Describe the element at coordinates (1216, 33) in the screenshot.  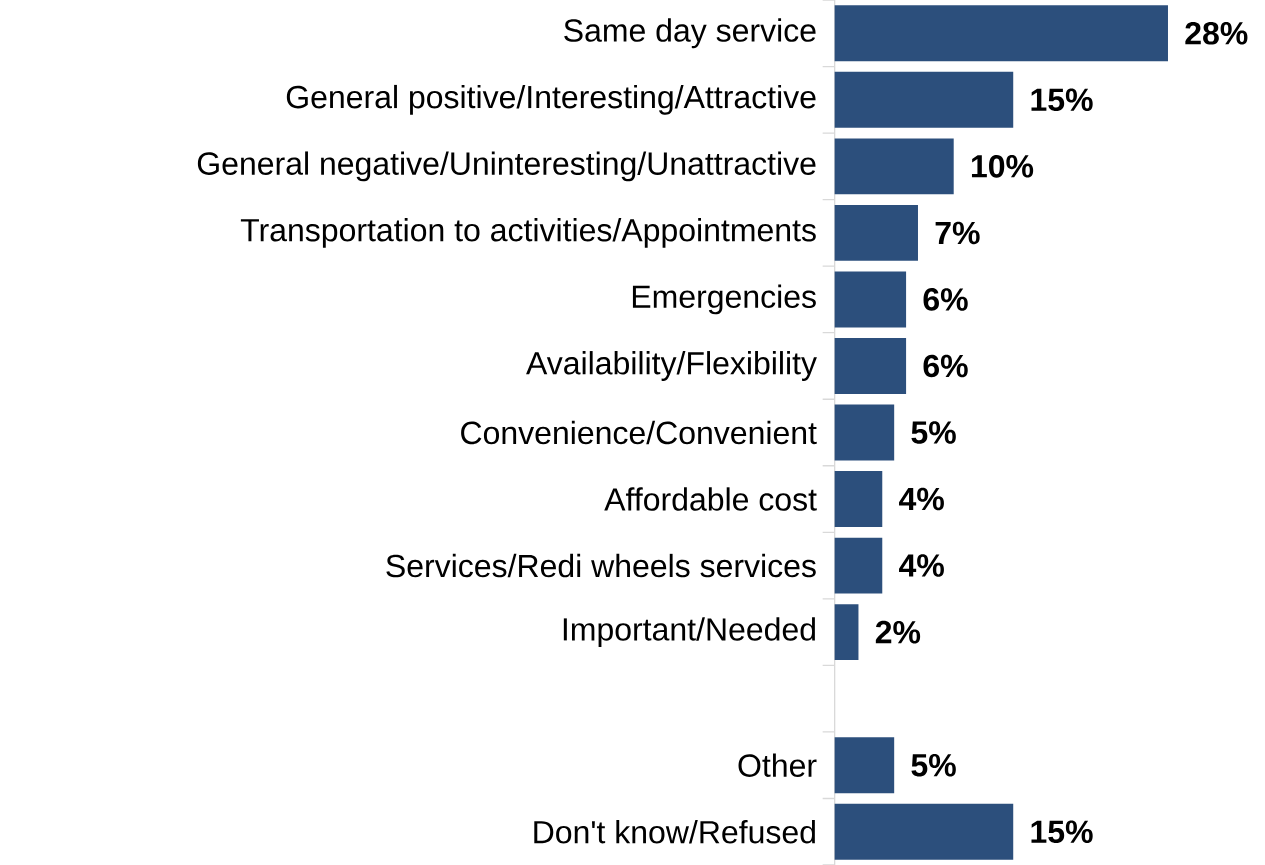
I see `data-label: 28%` at that location.